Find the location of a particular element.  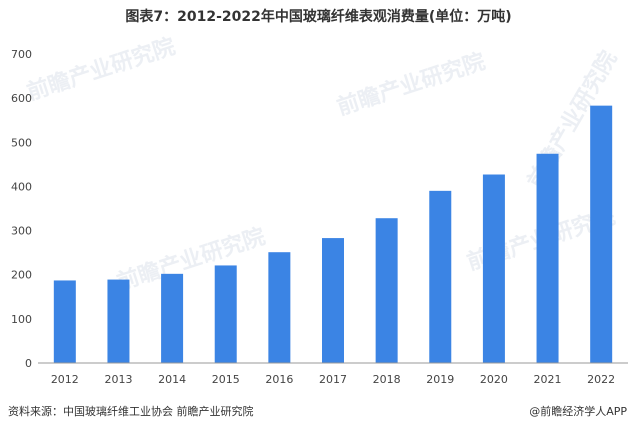

bar-2013 is located at coordinates (118, 321).